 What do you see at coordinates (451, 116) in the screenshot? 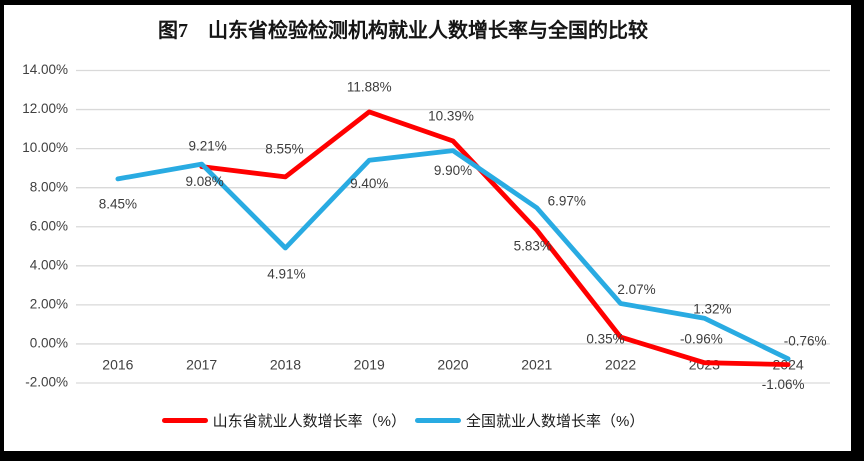
I see `data-label: 10.39%` at bounding box center [451, 116].